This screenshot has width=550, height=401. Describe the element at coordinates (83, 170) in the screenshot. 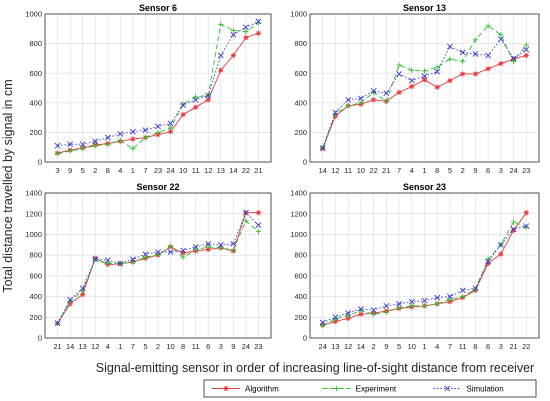

I see `x-tick-label: 5` at that location.